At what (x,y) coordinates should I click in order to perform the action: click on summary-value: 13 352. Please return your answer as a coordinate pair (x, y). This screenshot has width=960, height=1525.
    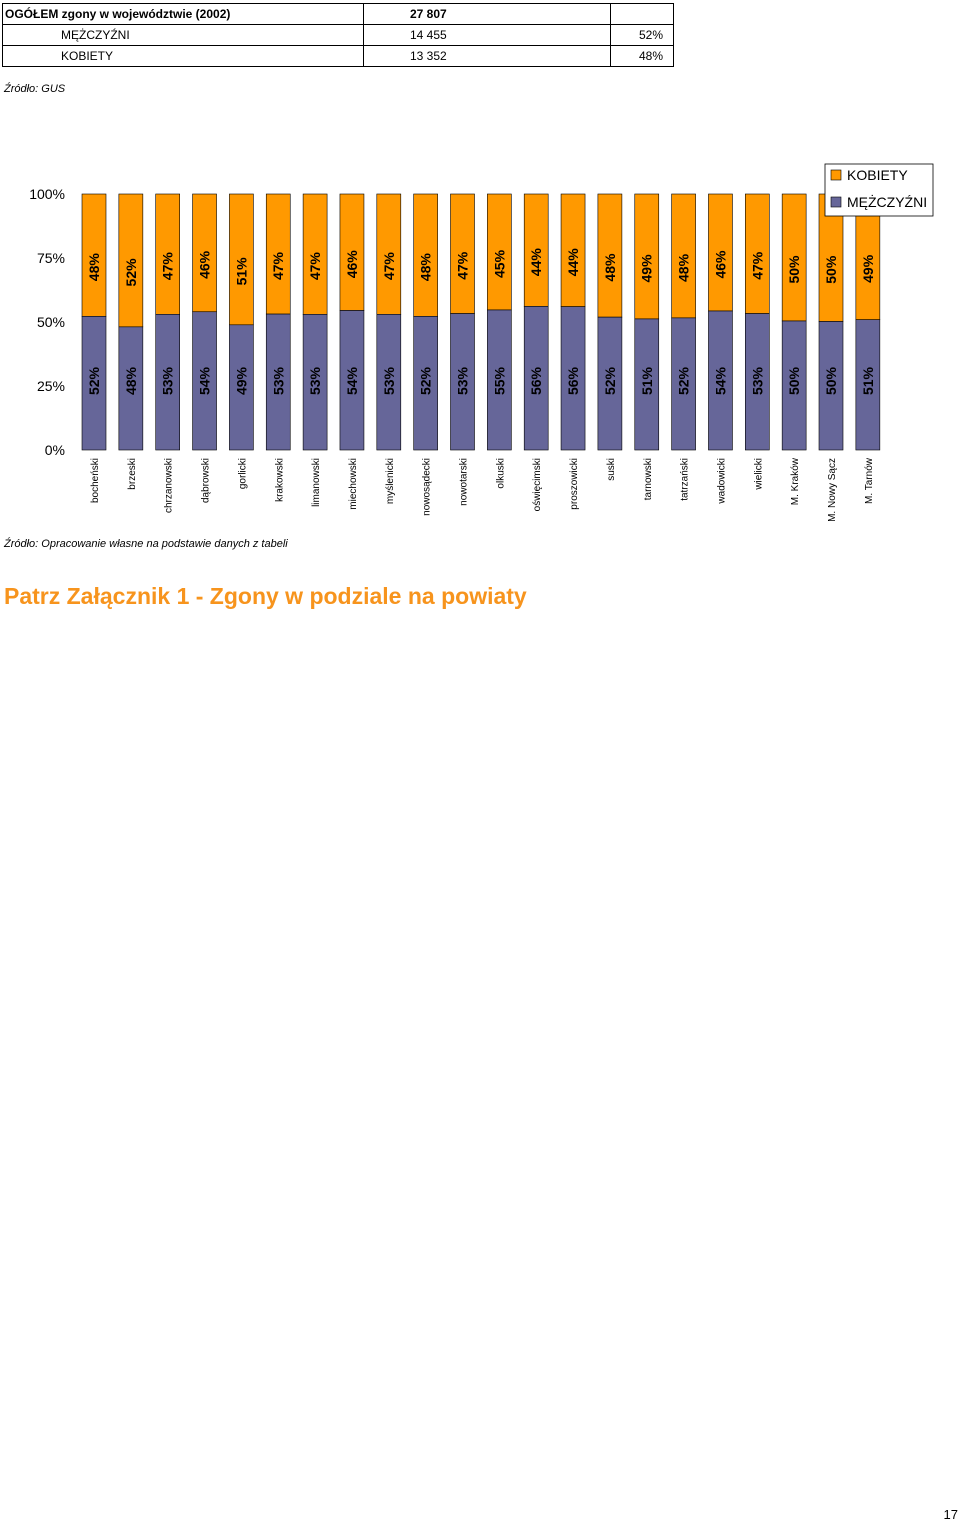
    Looking at the image, I should click on (487, 56).